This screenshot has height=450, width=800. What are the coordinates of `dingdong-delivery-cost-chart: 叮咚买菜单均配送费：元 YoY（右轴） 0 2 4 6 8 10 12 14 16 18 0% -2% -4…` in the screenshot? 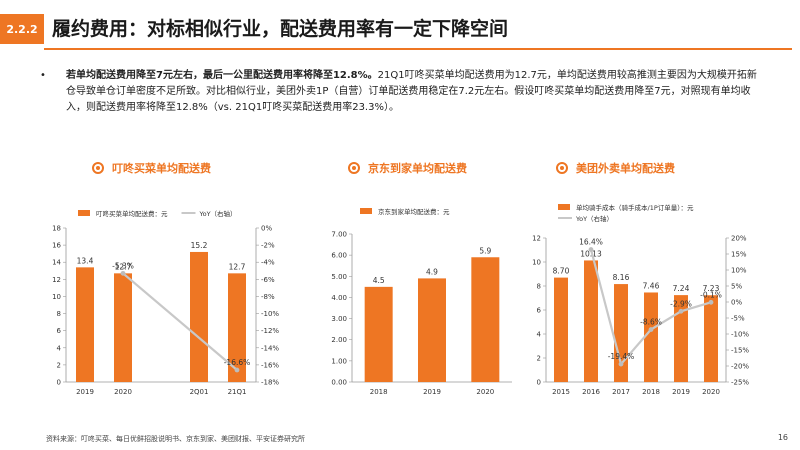 It's located at (165, 302).